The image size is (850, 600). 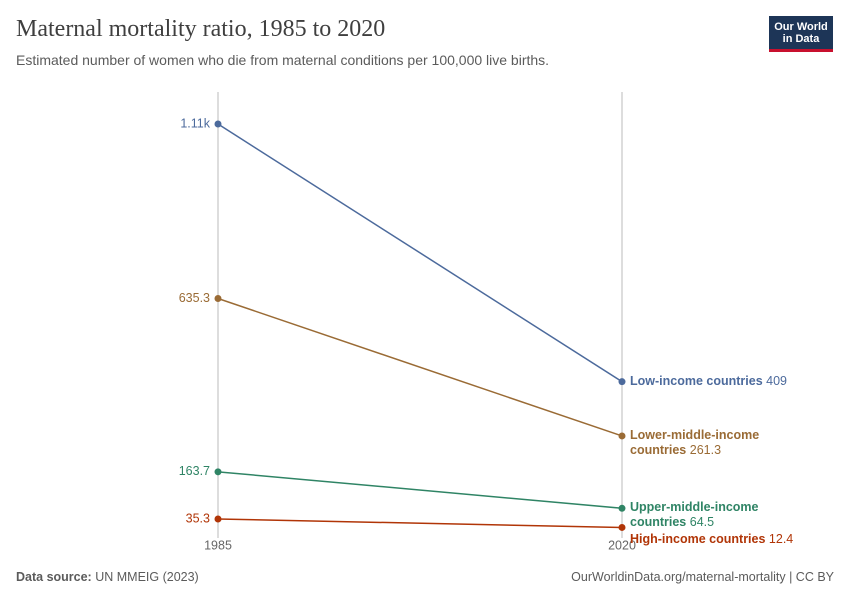 I want to click on logo-line: in Data, so click(x=801, y=39).